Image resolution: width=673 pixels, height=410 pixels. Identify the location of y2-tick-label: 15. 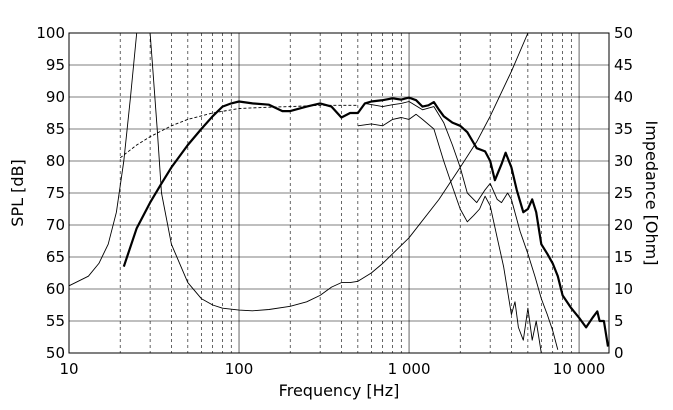
(623, 257).